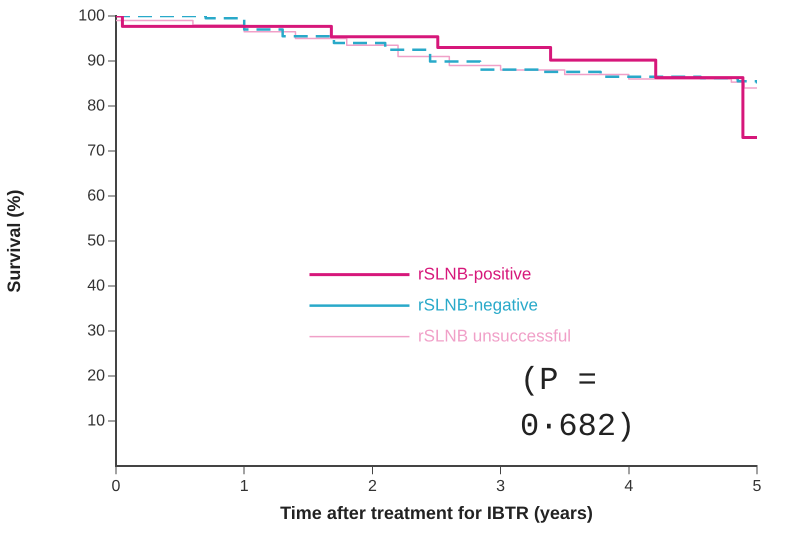 This screenshot has height=533, width=793. What do you see at coordinates (757, 487) in the screenshot?
I see `x-tick-label: 5` at bounding box center [757, 487].